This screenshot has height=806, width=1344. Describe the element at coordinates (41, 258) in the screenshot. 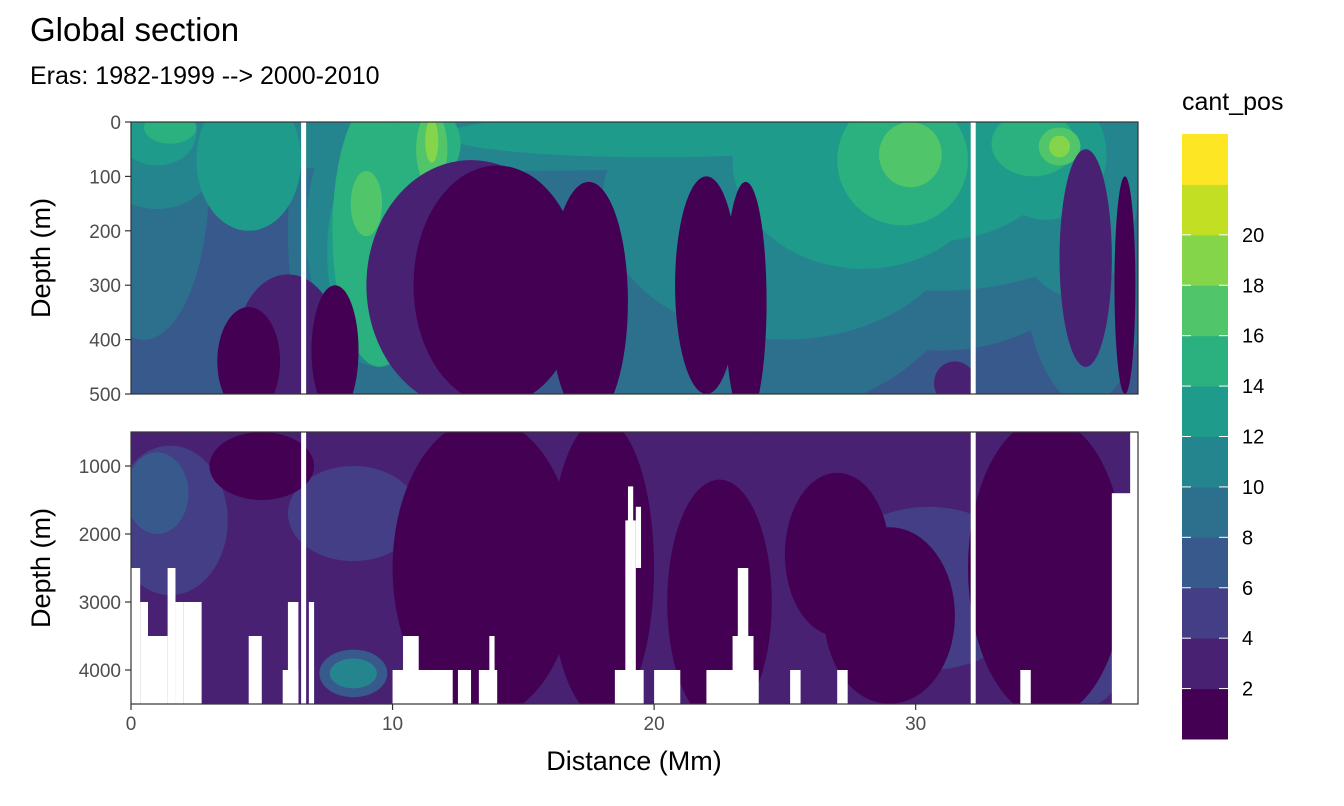

I see `y-axis-title-upper: Depth (m)` at that location.